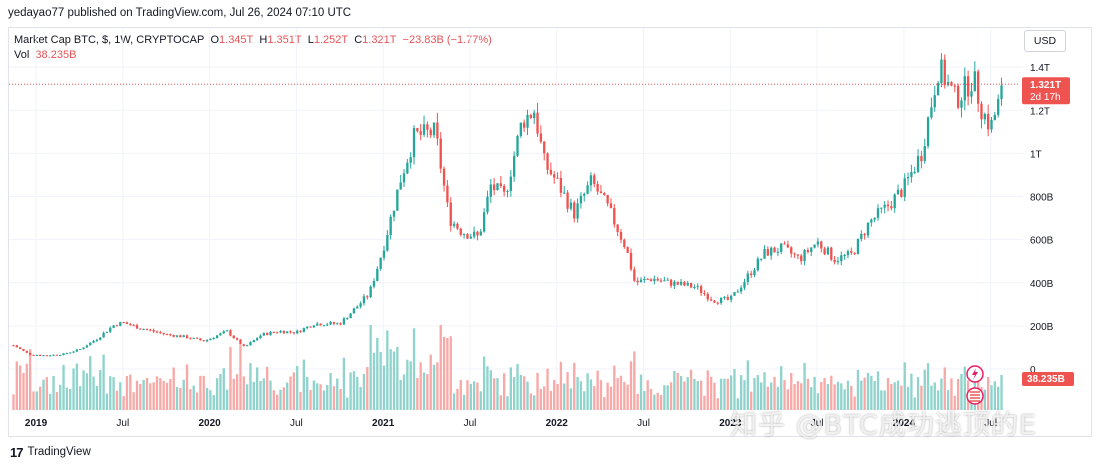 The image size is (1100, 467). What do you see at coordinates (975, 385) in the screenshot?
I see `pane-icons` at bounding box center [975, 385].